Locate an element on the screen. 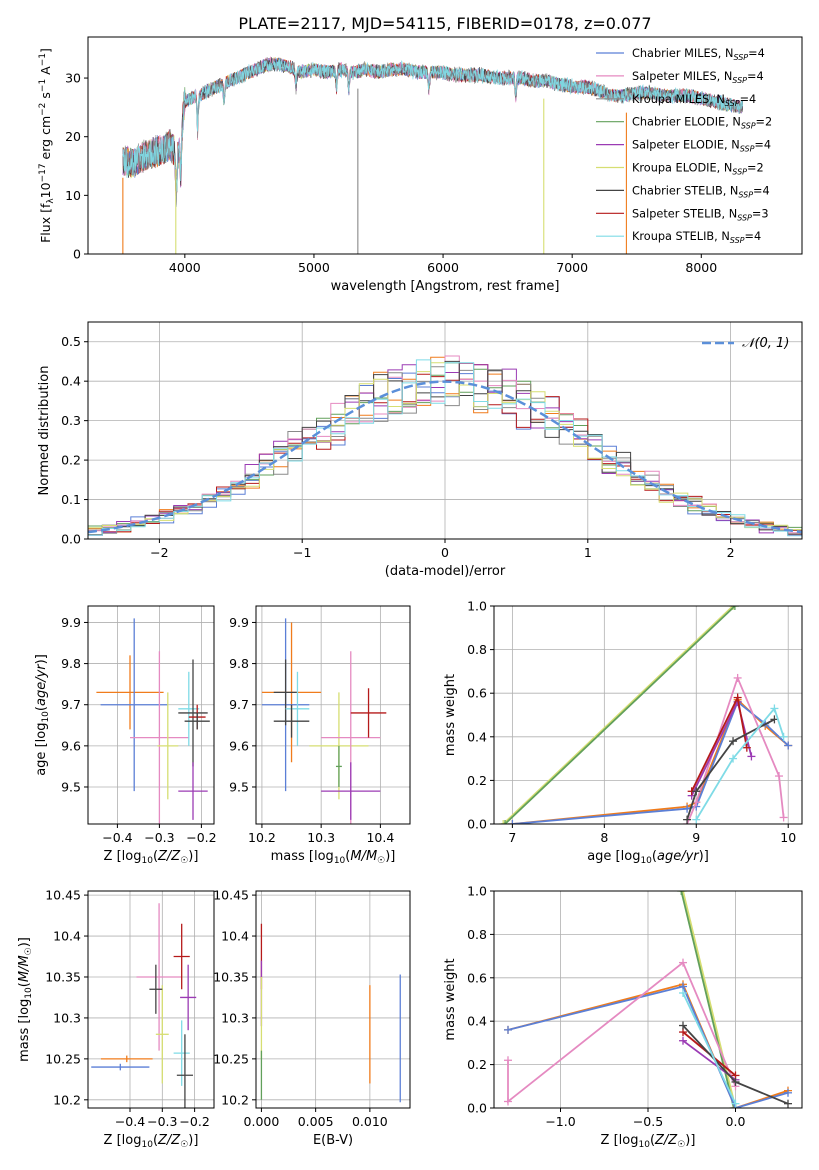 The width and height of the screenshot is (819, 1170). y-tick-label: 10.3 is located at coordinates (235, 1017).